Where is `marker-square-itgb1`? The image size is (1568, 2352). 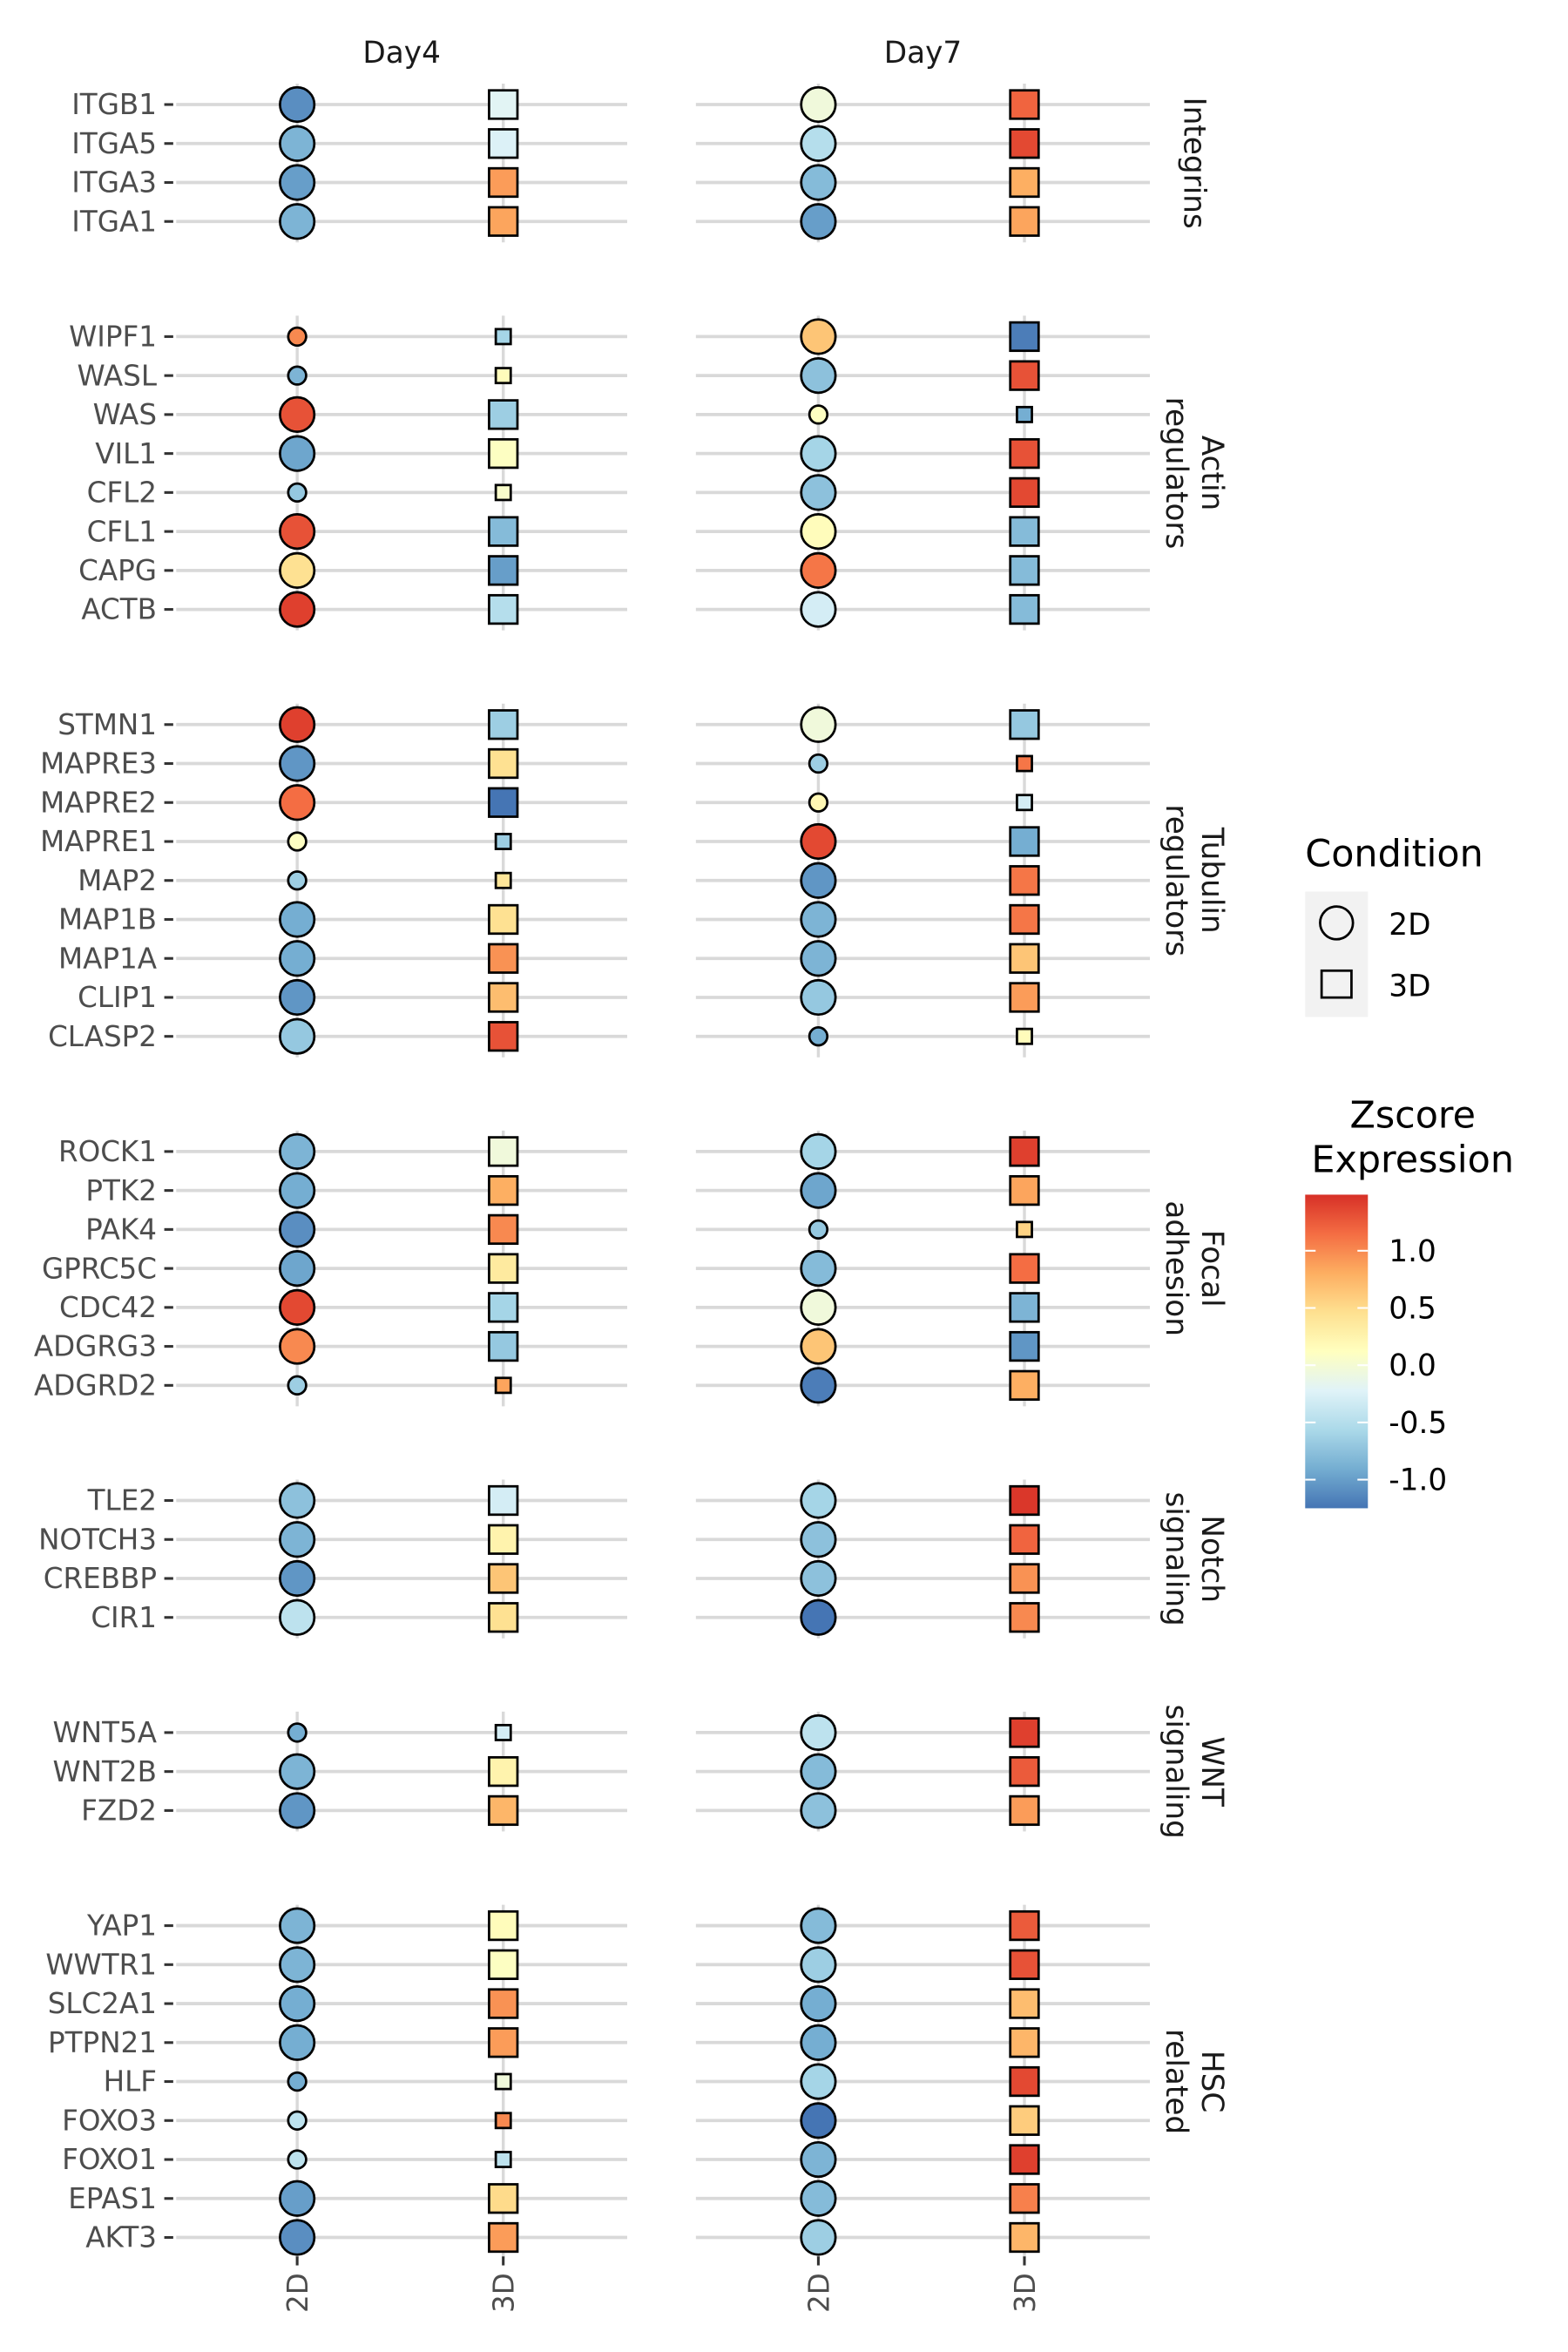
marker-square-itgb1 is located at coordinates (1024, 104).